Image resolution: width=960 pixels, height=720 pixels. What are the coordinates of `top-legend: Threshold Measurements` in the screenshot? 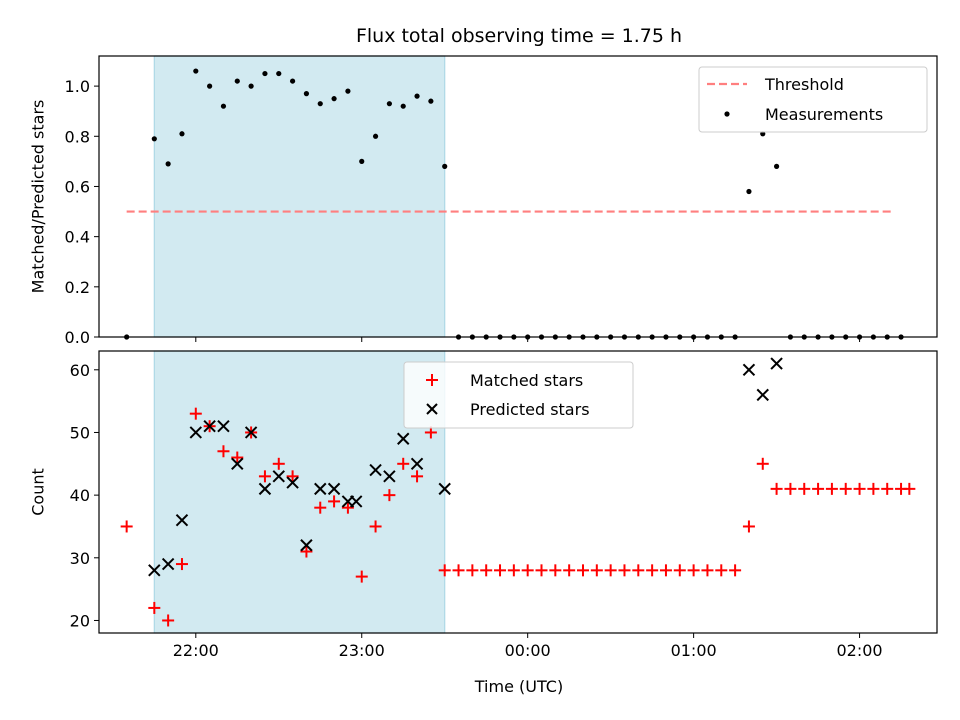 It's located at (813, 99).